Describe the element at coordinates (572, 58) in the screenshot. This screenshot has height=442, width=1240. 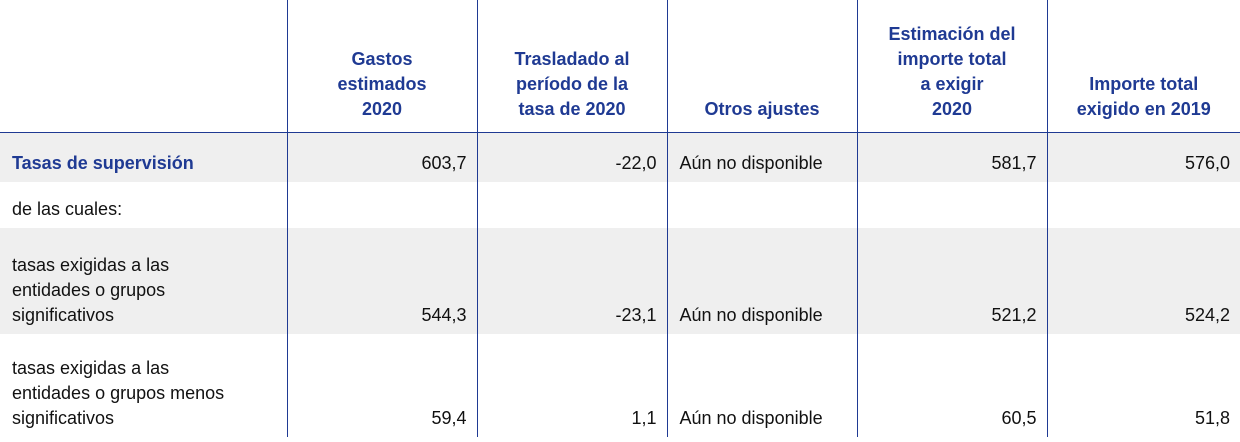
I see `text-line: Trasladado al` at that location.